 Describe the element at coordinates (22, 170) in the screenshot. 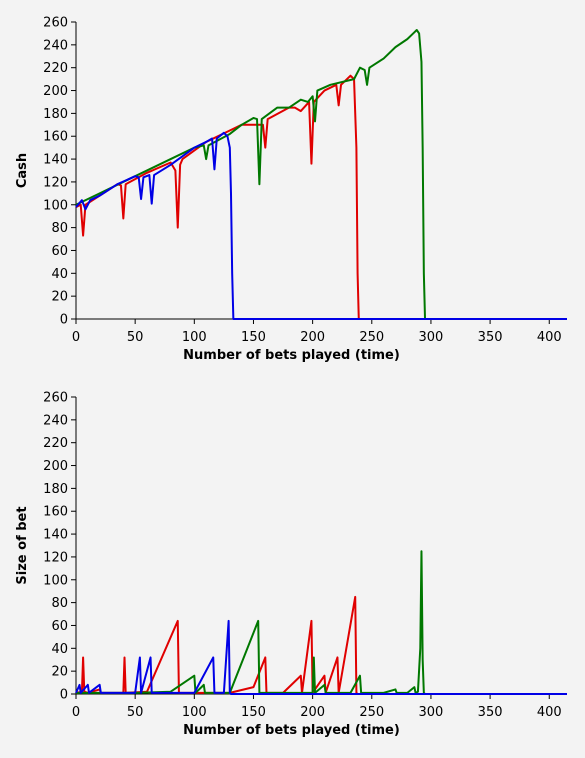

I see `y-axis-label: Cash` at that location.